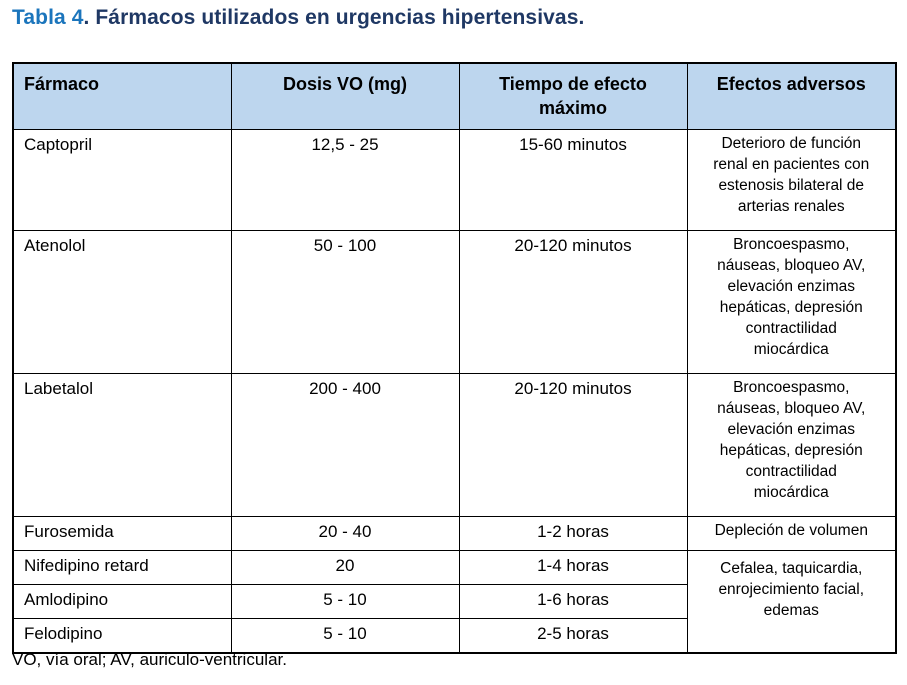 The image size is (907, 685). I want to click on footnote: VO, vía oral; AV, auriculo-ventricular., so click(149, 659).